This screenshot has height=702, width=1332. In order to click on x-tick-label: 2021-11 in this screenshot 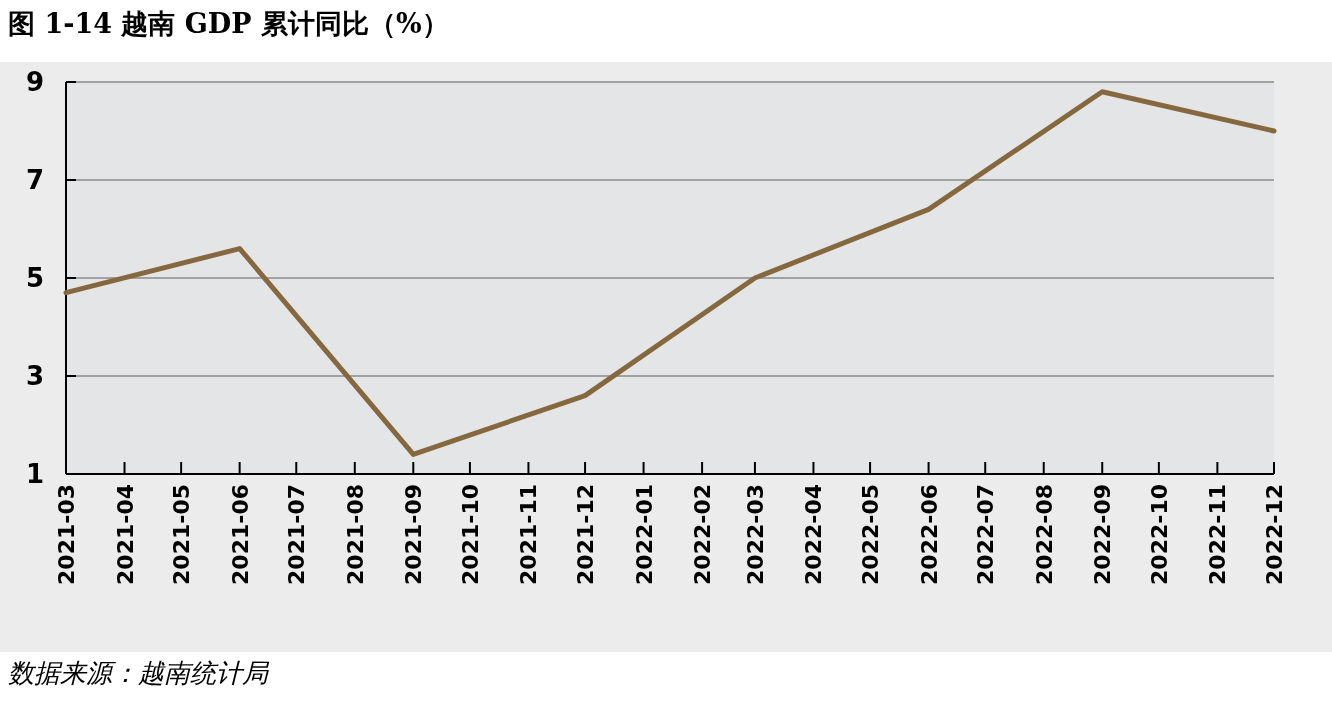, I will do `click(529, 534)`.